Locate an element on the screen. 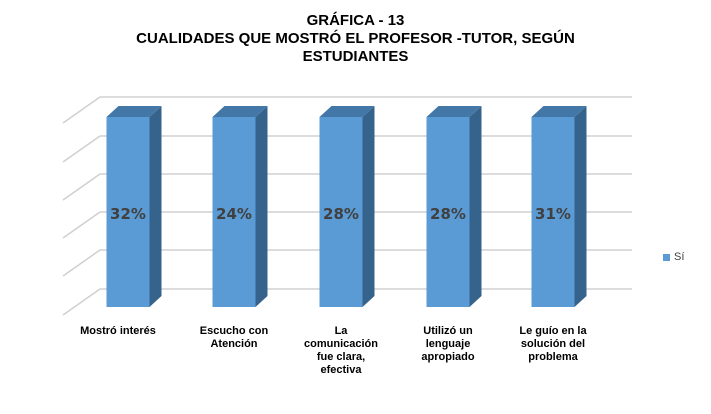 The height and width of the screenshot is (414, 711). category-label: La comunicación fue clara, efectiva is located at coordinates (341, 351).